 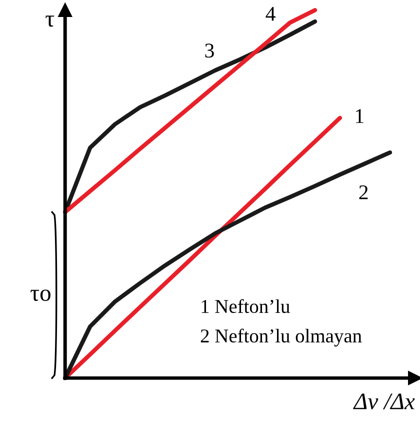 I want to click on series-label: 2, so click(x=363, y=192).